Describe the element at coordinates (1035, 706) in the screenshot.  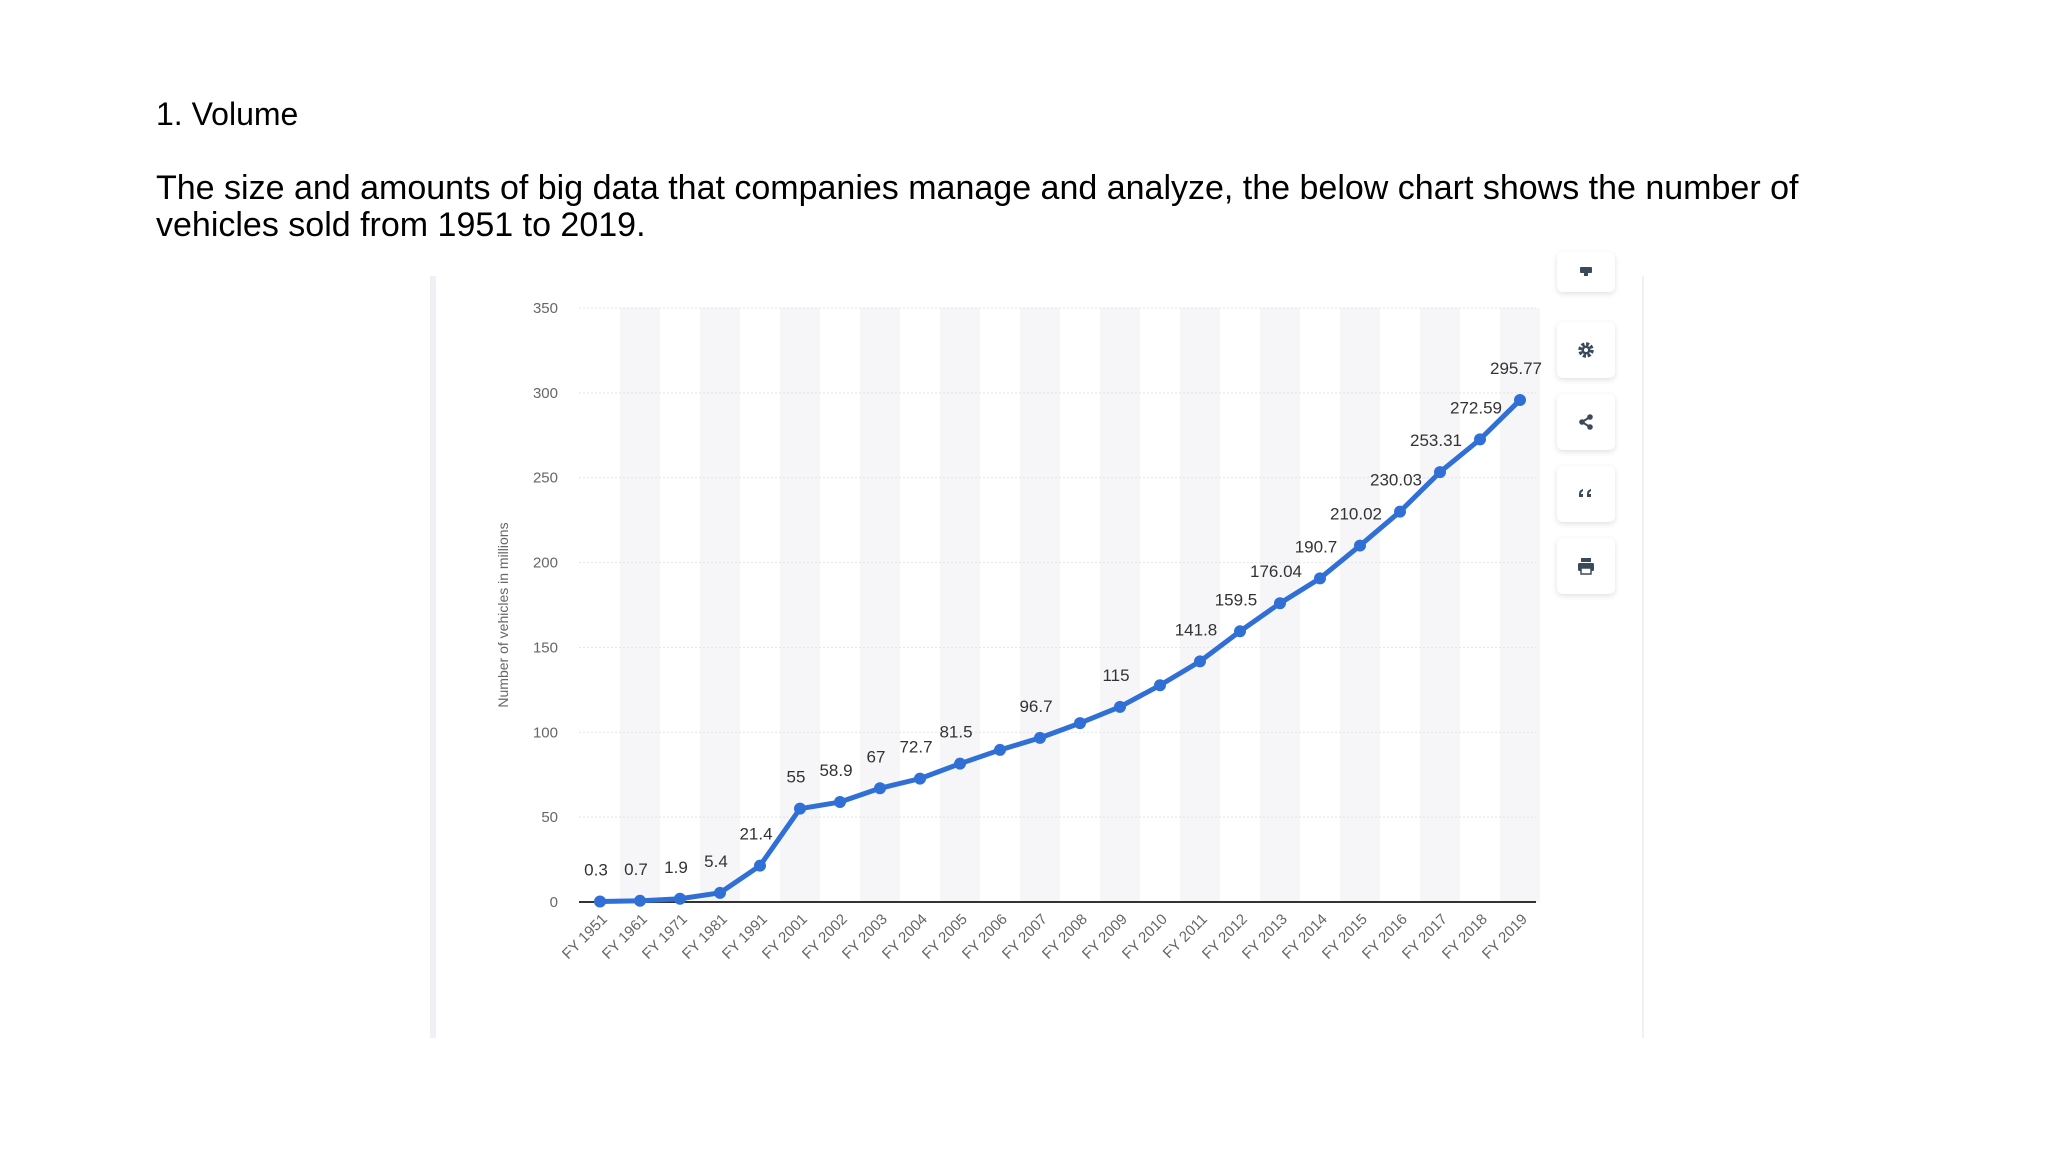
I see `data-label: 96.7` at that location.